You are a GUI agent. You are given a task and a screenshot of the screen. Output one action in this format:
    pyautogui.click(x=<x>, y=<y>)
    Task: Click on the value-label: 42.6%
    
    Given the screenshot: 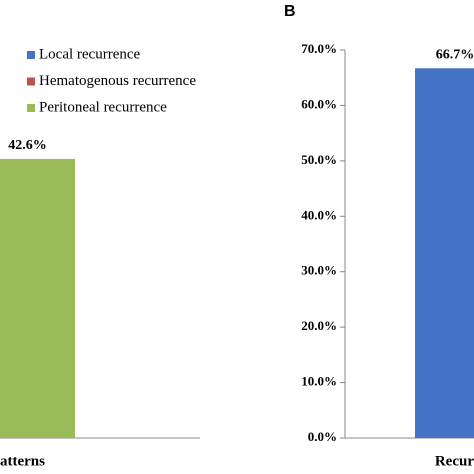 What is the action you would take?
    pyautogui.click(x=27, y=145)
    